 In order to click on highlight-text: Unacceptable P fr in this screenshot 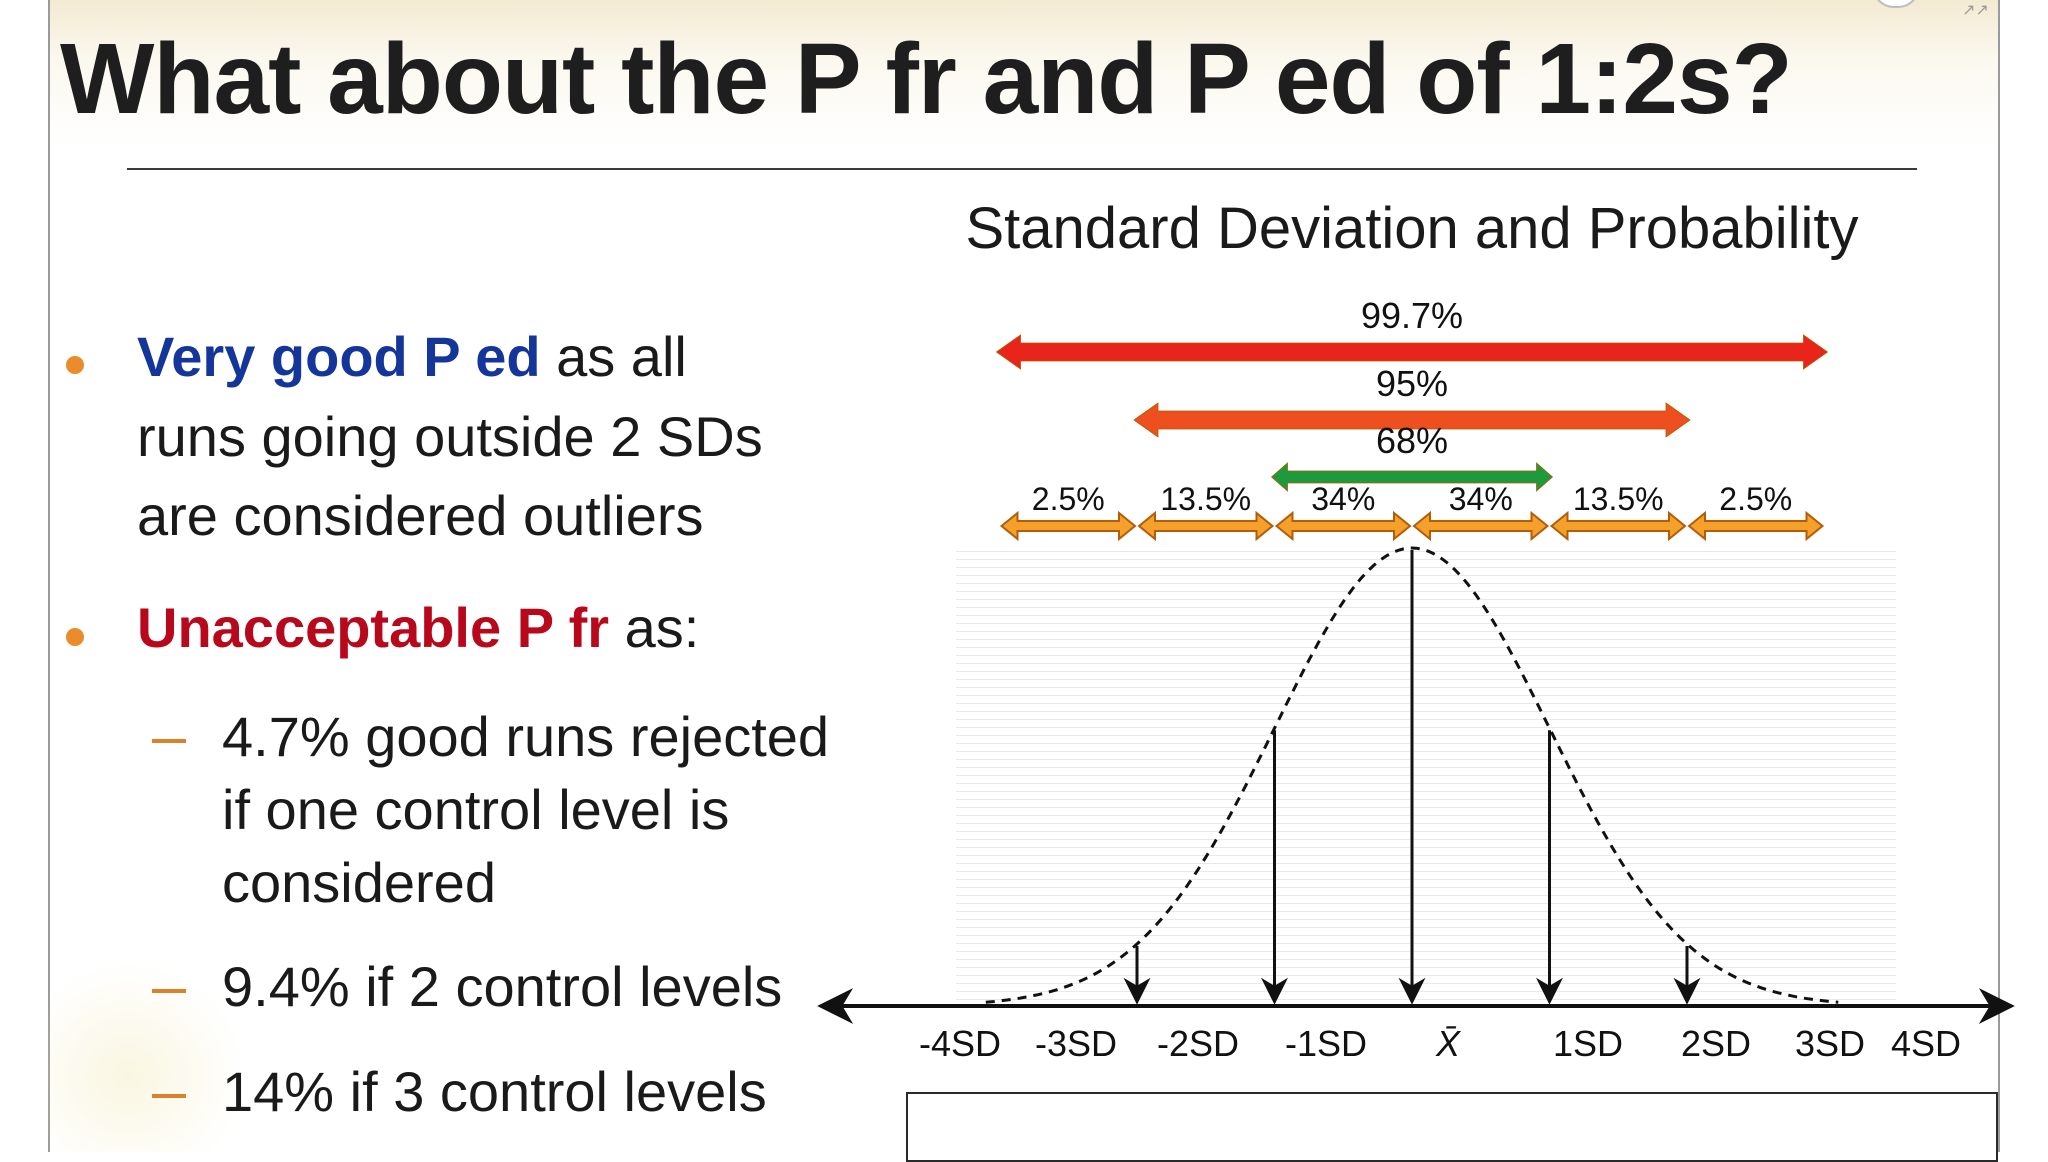, I will do `click(373, 627)`.